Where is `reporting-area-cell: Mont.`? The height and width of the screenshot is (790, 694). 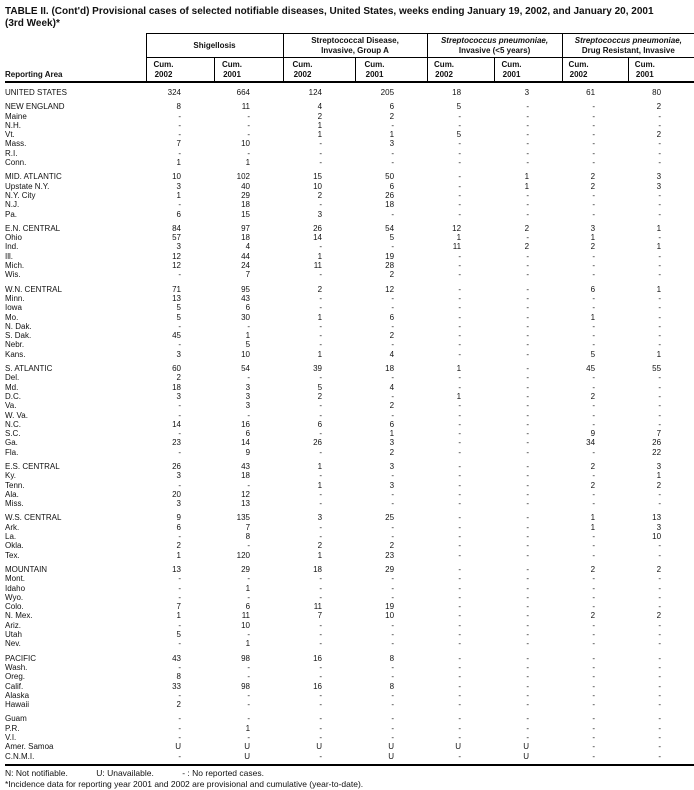 reporting-area-cell: Mont. is located at coordinates (15, 579).